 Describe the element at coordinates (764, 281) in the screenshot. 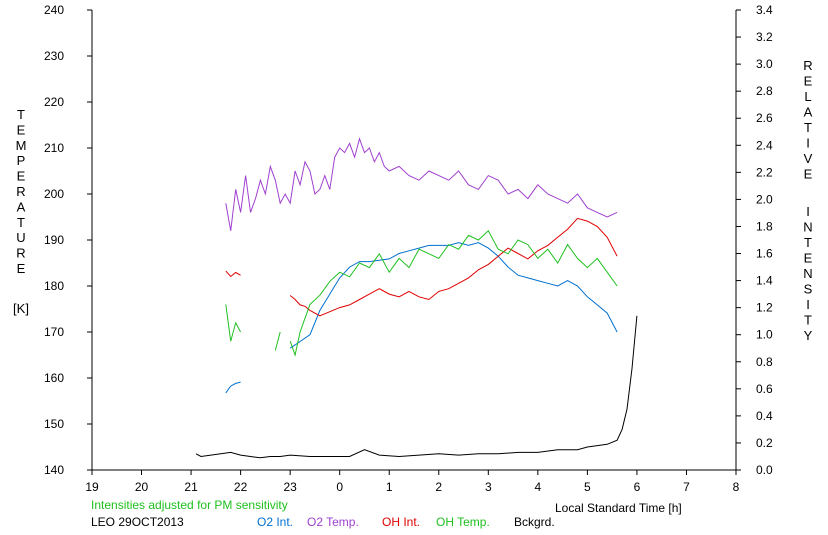

I see `right-tick-label: 1.4` at that location.